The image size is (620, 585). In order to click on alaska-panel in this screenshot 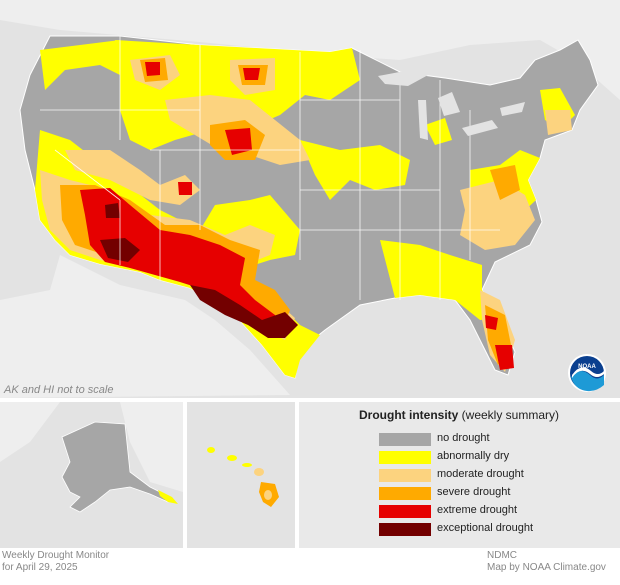, I will do `click(91, 475)`.